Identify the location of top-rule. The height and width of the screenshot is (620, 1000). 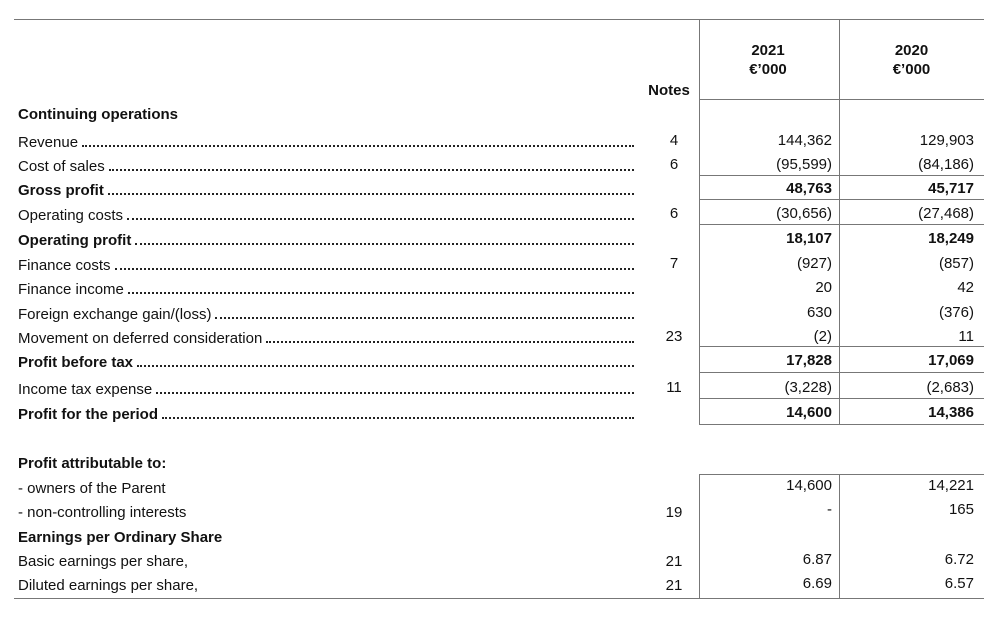
(499, 19).